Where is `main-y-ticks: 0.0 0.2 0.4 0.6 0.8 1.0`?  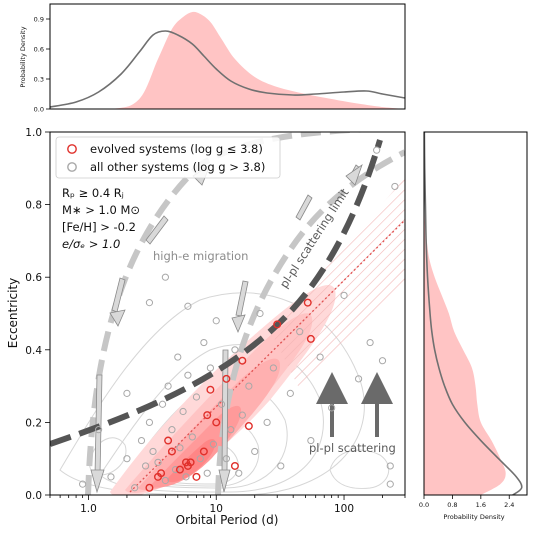
main-y-ticks: 0.0 0.2 0.4 0.6 0.8 1.0 is located at coordinates (37, 314).